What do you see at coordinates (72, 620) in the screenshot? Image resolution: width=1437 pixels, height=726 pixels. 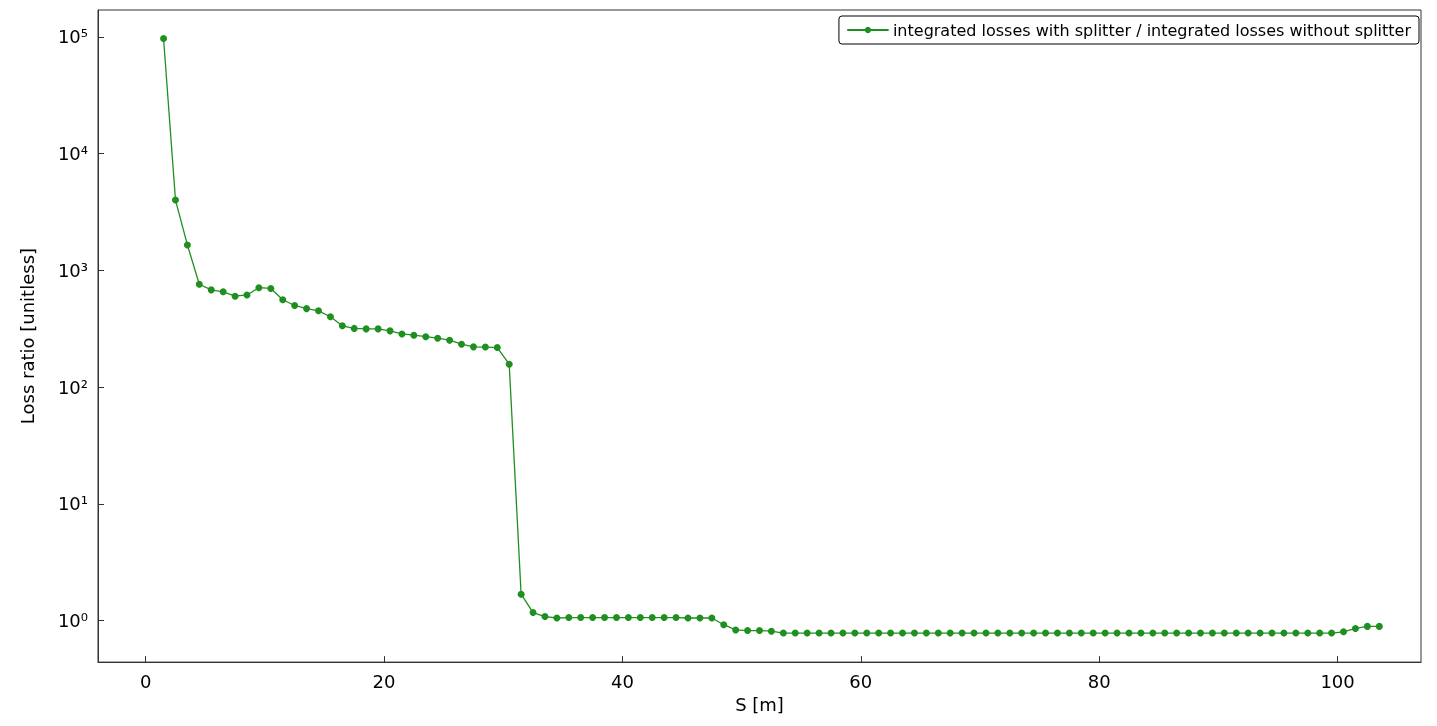 I see `y-tick-label: 10⁰` at bounding box center [72, 620].